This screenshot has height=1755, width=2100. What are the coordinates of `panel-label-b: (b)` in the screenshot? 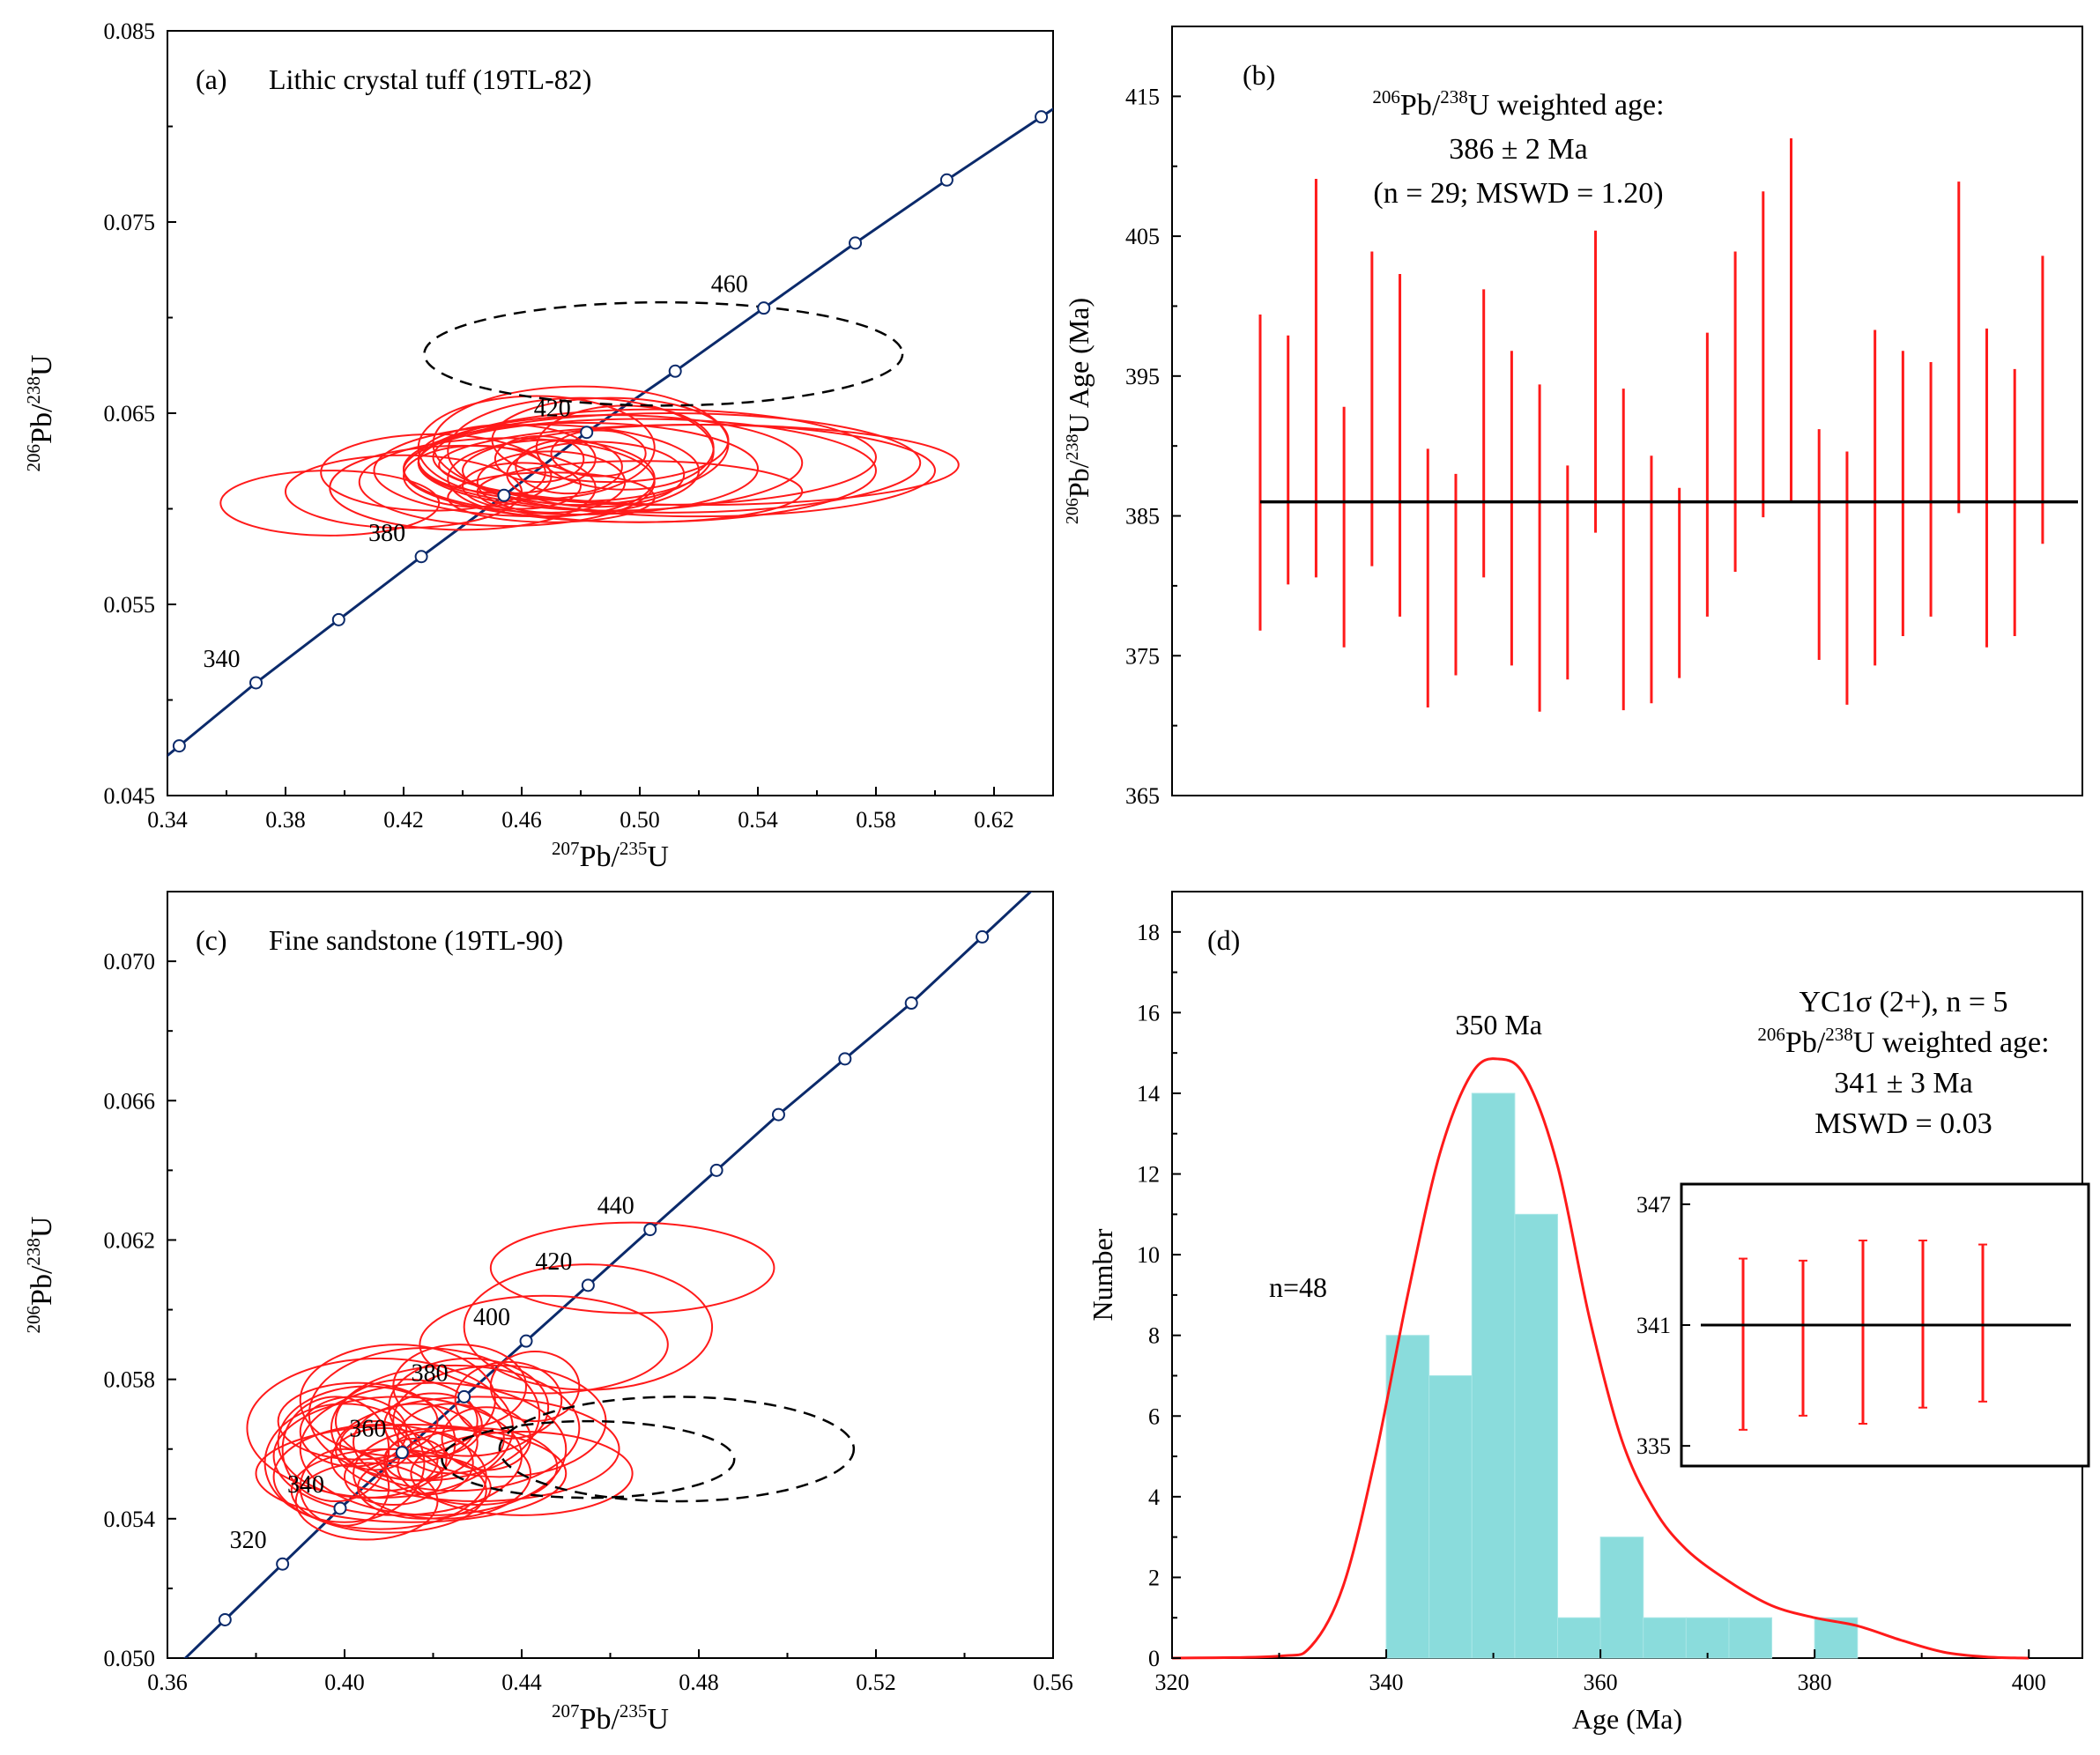 It's located at (1259, 75).